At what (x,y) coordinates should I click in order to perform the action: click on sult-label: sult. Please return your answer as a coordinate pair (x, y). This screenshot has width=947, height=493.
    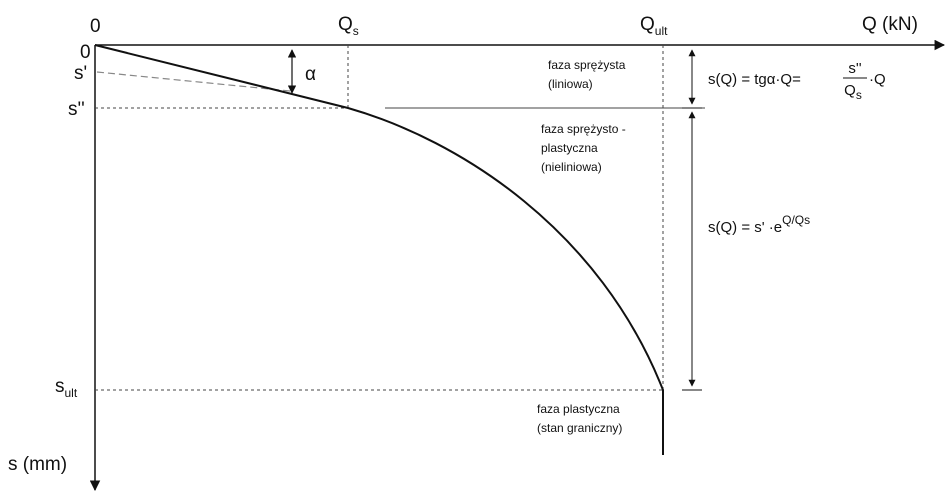
    Looking at the image, I should click on (66, 388).